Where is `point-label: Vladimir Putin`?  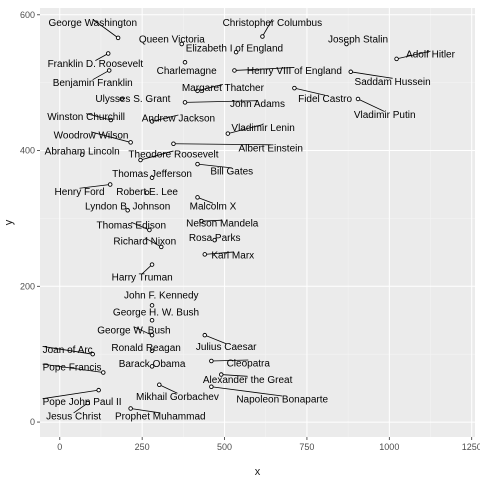
point-label: Vladimir Putin is located at coordinates (385, 115).